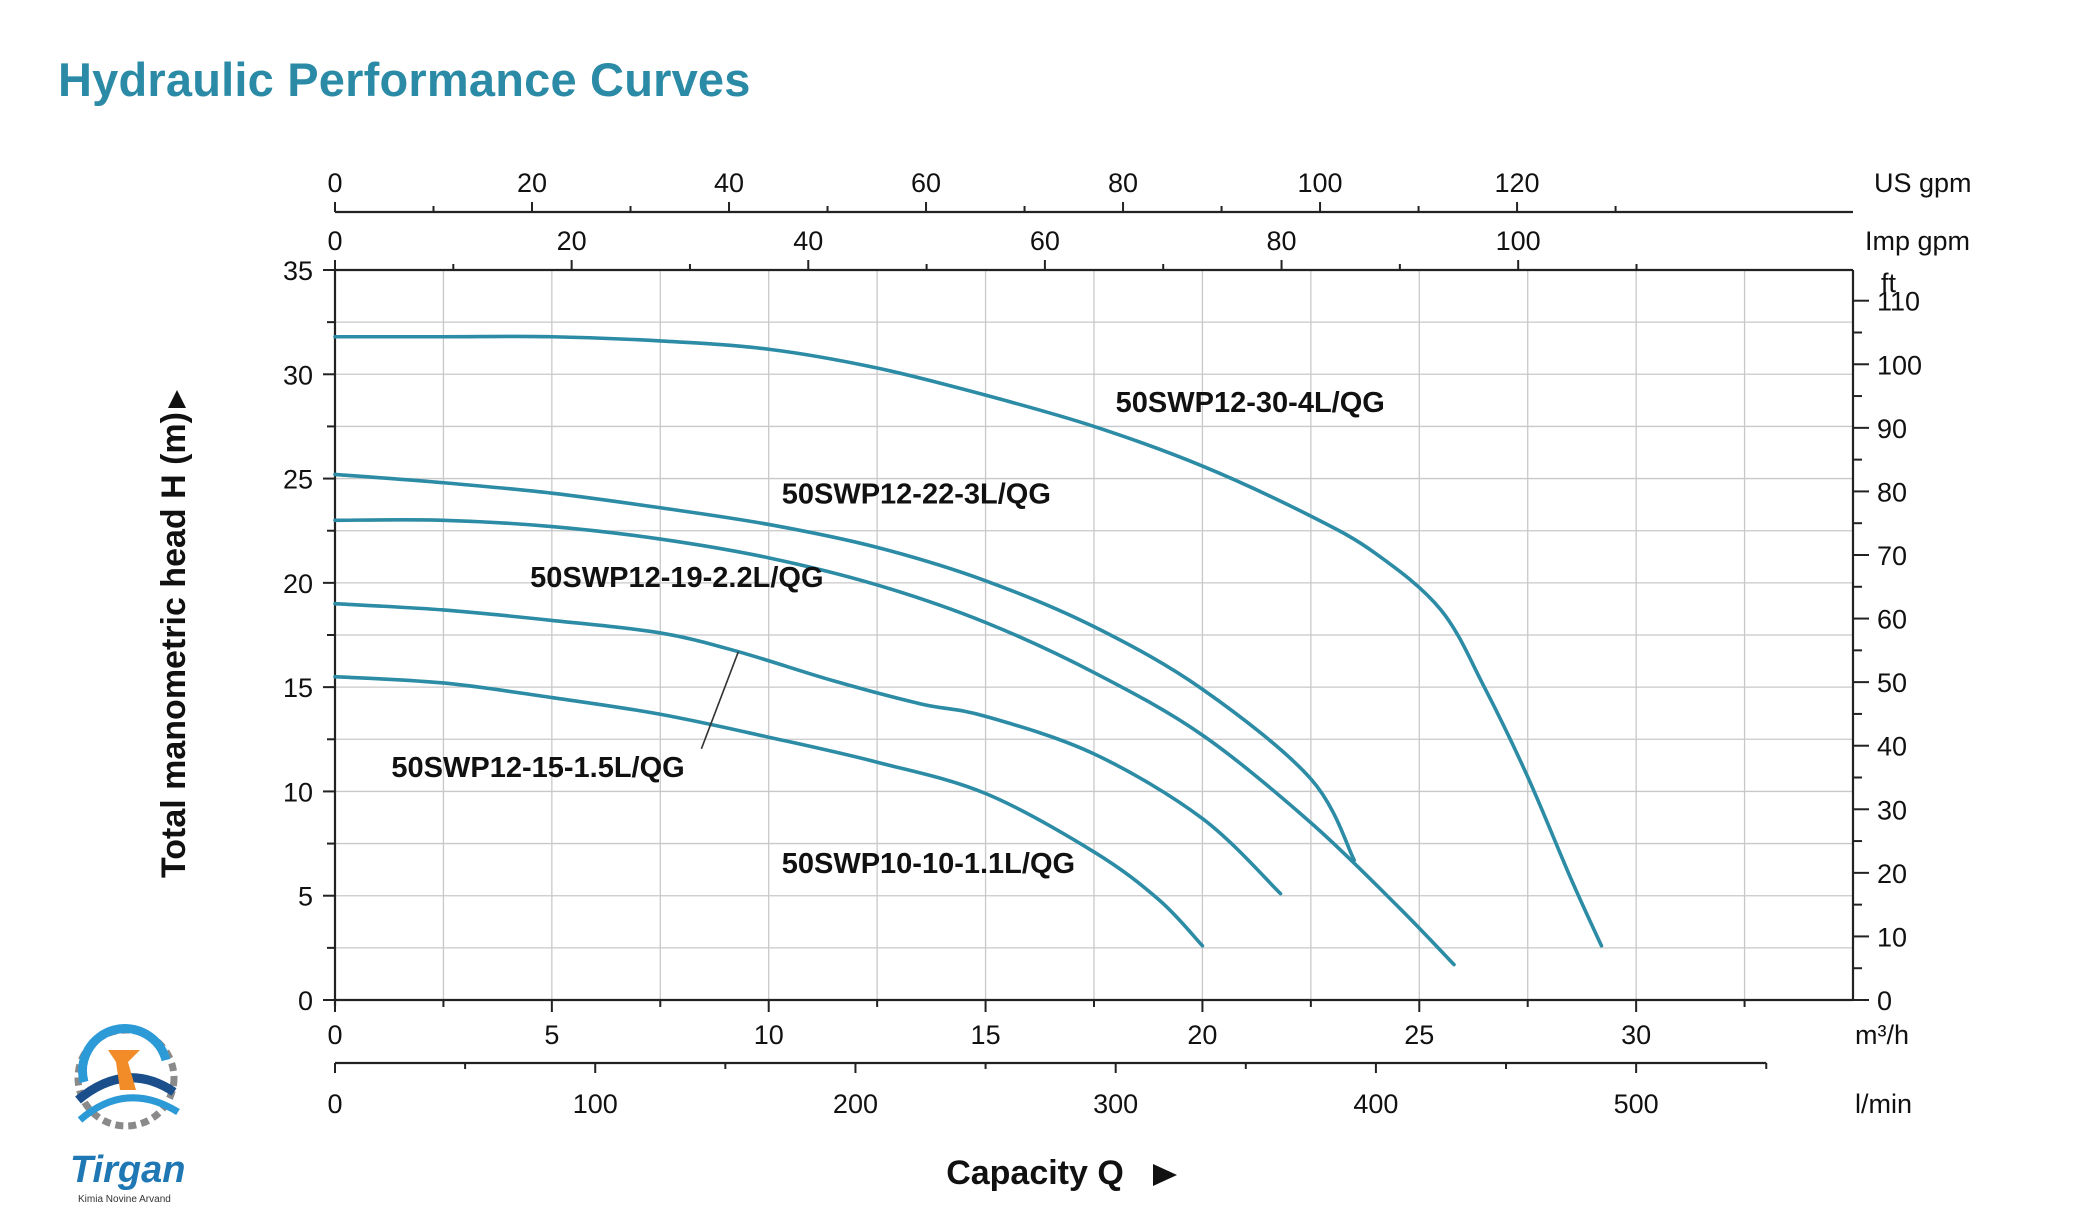 This screenshot has width=2085, height=1226. What do you see at coordinates (855, 1104) in the screenshot?
I see `lmin-tick-label: 200` at bounding box center [855, 1104].